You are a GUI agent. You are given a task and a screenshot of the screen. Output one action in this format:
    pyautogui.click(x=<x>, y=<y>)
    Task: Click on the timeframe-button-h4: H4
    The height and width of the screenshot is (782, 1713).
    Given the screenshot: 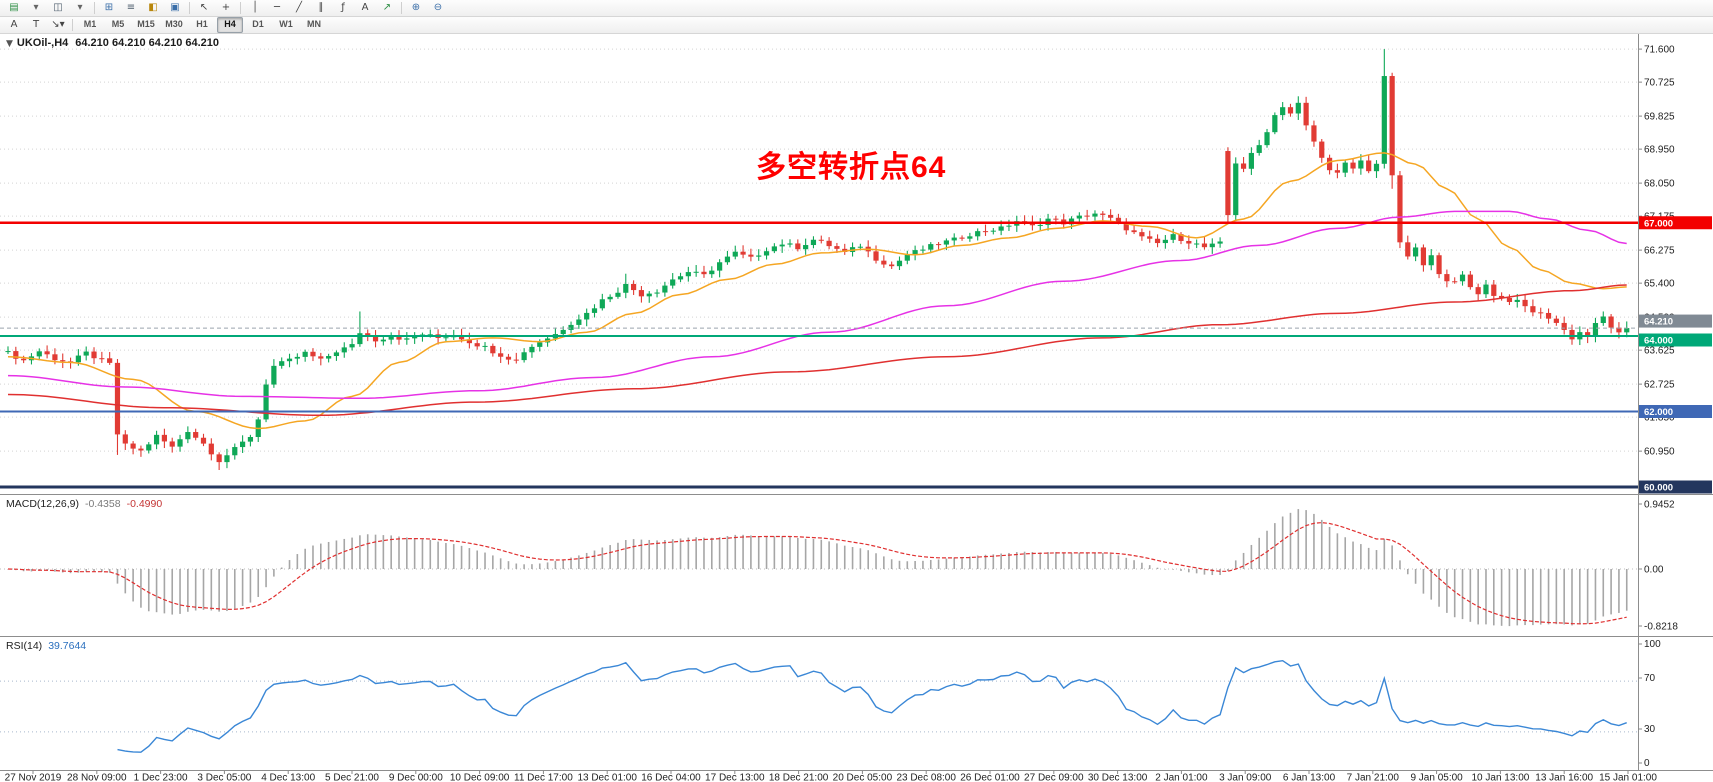 What is the action you would take?
    pyautogui.click(x=230, y=25)
    